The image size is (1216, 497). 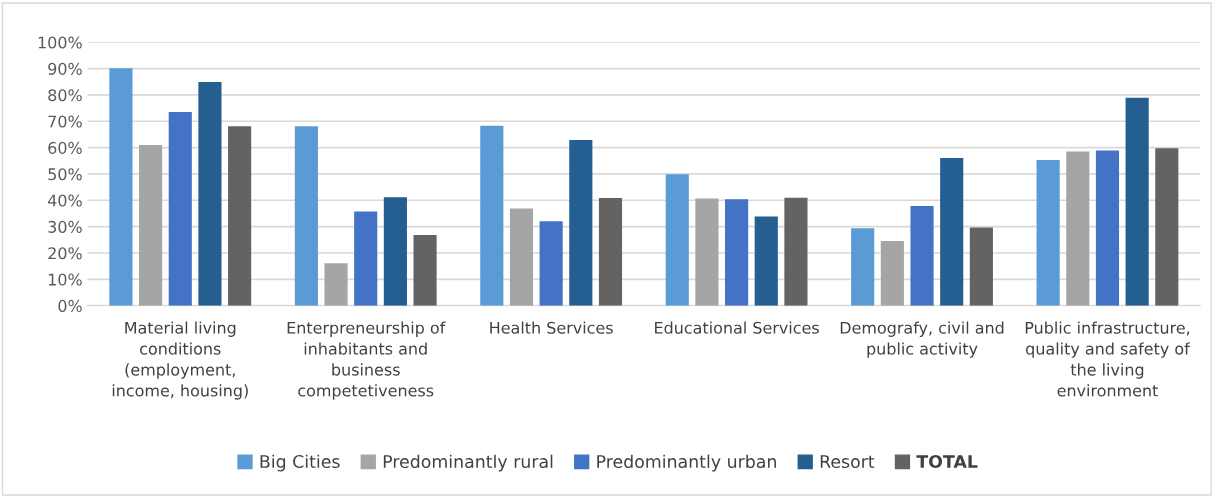 I want to click on y-tick-label: 20%, so click(x=65, y=253).